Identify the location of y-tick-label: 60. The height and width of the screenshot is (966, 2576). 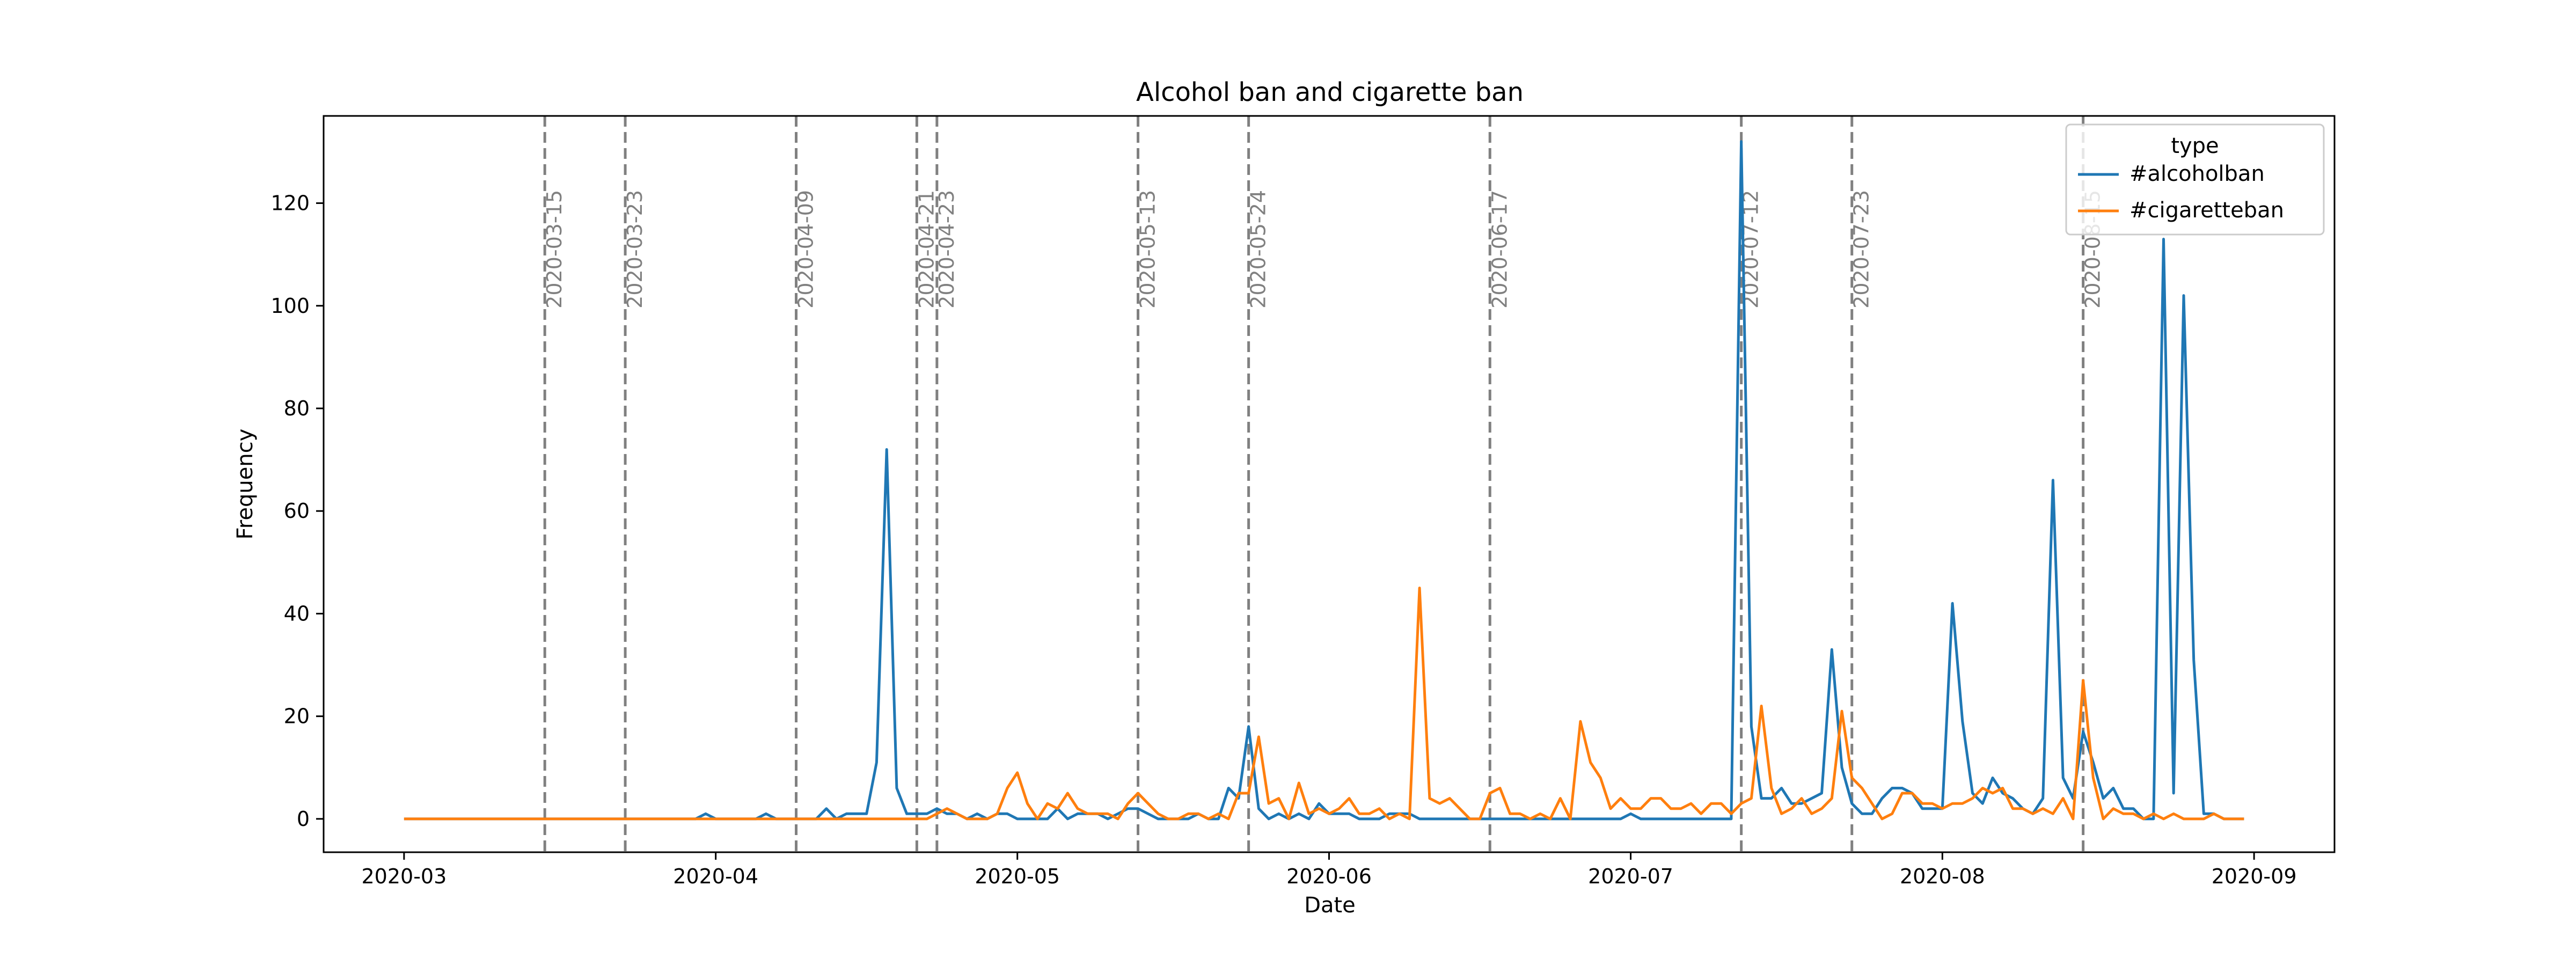
(297, 511).